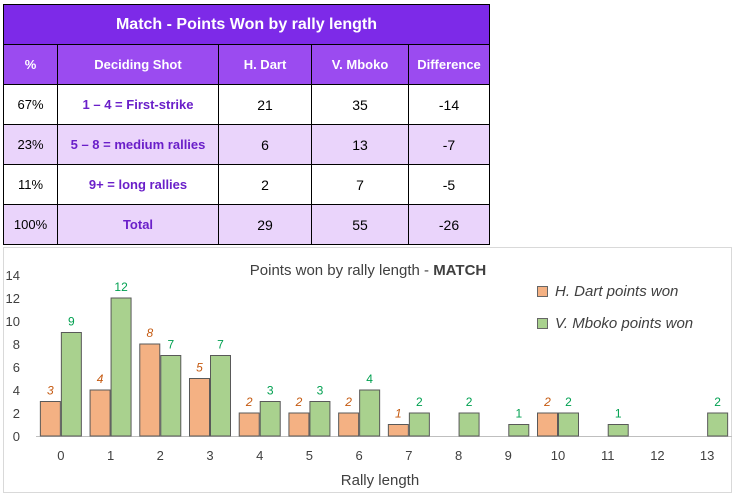 This screenshot has width=736, height=497. I want to click on y-tick-label: 6, so click(16, 367).